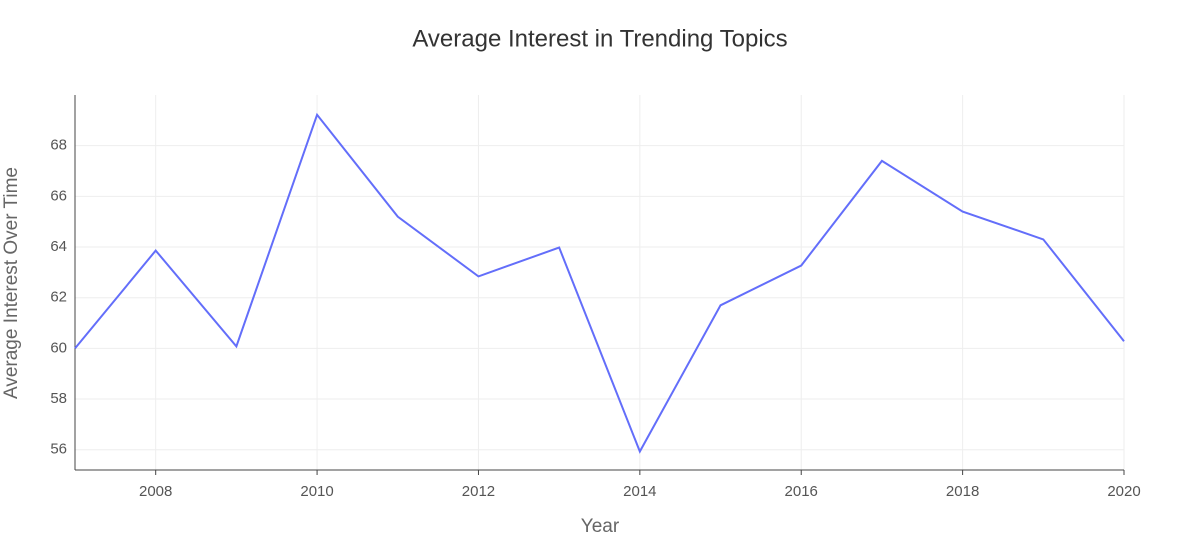 The image size is (1200, 547). I want to click on y-tick-label: 66, so click(58, 195).